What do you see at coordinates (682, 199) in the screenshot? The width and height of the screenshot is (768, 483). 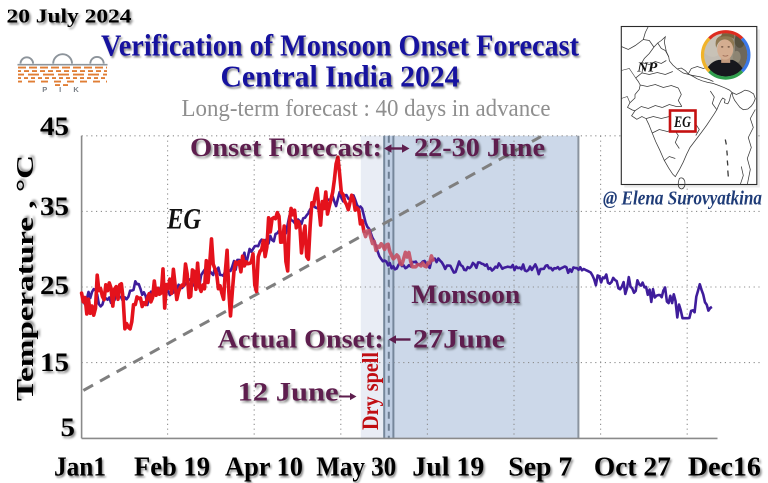 I see `svg-text: @ Elena Surovyatkina` at bounding box center [682, 199].